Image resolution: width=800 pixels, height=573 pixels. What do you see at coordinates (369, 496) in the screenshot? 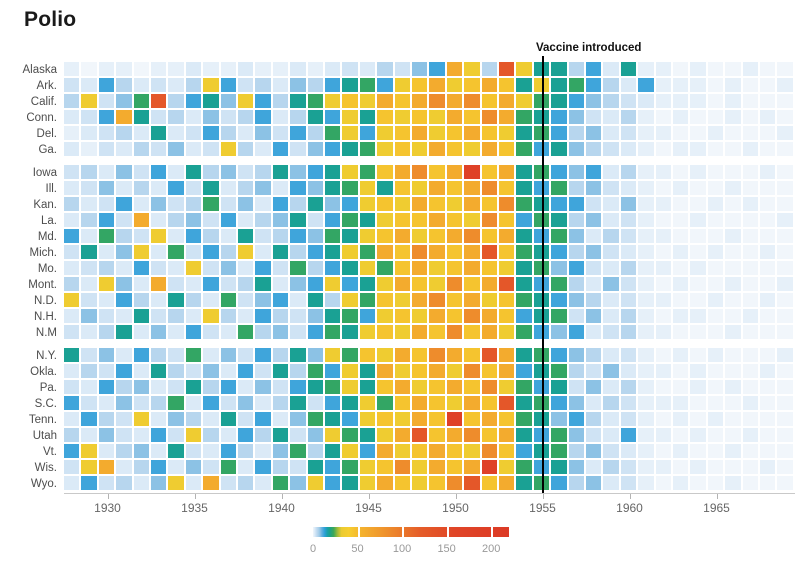
I see `x-axis-tick` at bounding box center [369, 496].